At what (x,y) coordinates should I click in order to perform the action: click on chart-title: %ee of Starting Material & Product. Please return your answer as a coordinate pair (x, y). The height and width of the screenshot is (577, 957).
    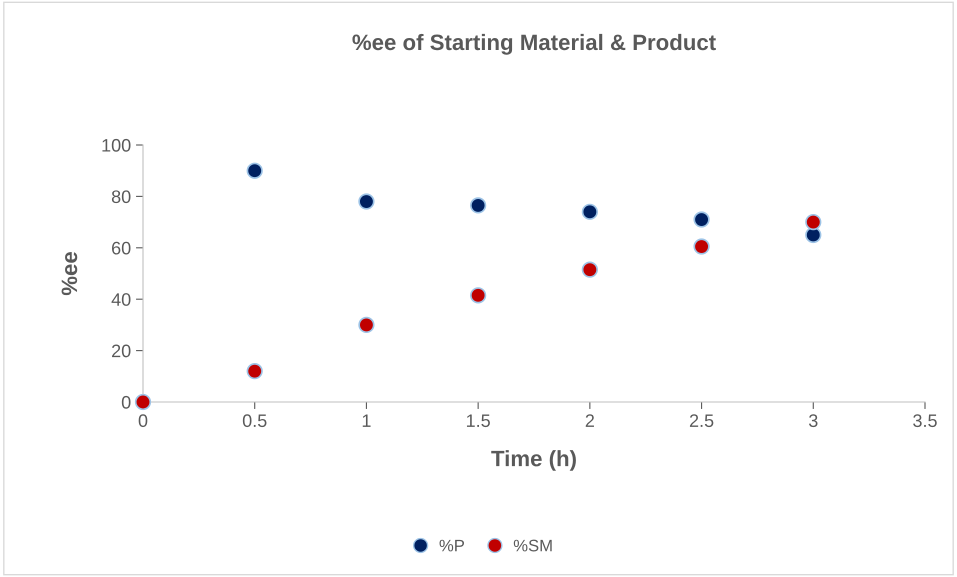
    Looking at the image, I should click on (534, 44).